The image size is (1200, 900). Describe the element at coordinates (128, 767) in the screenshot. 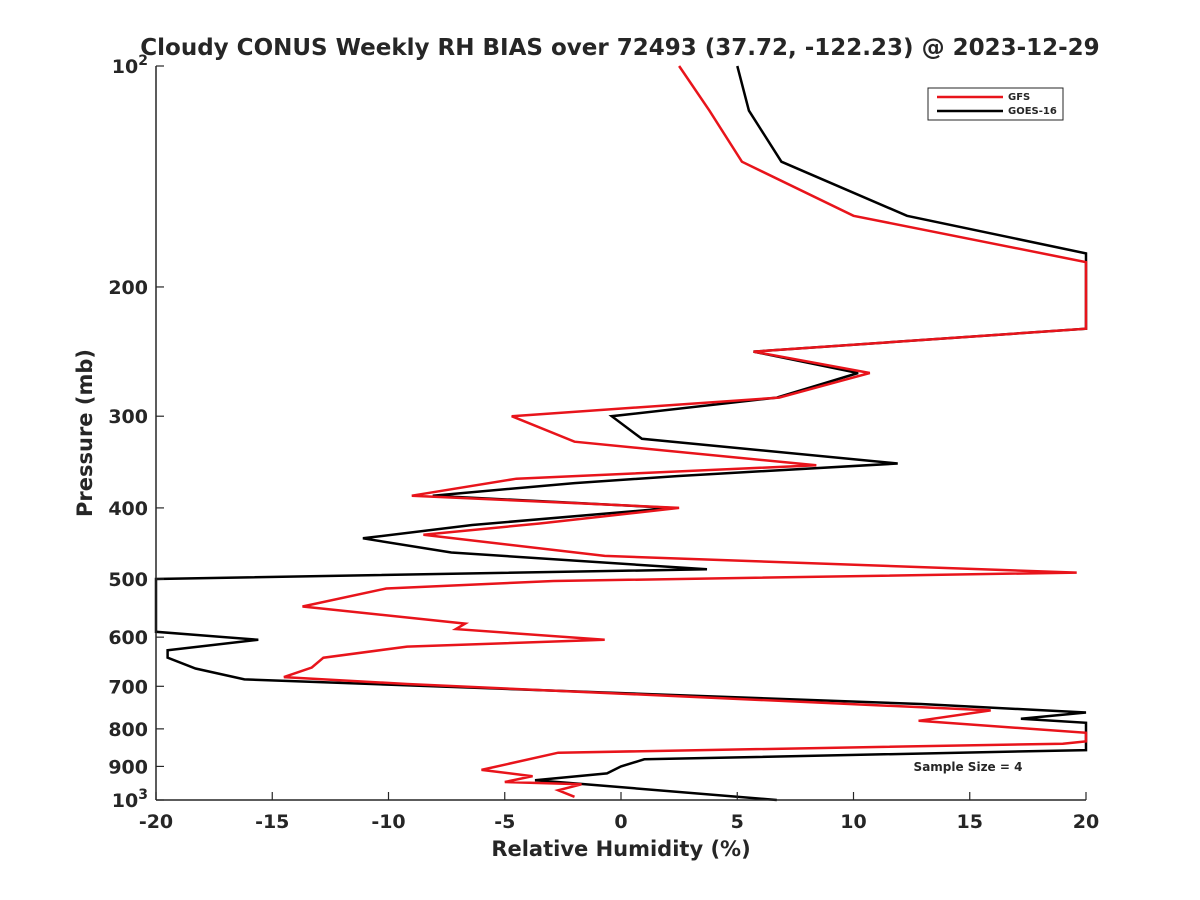

I see `y-tick-label: 900` at that location.